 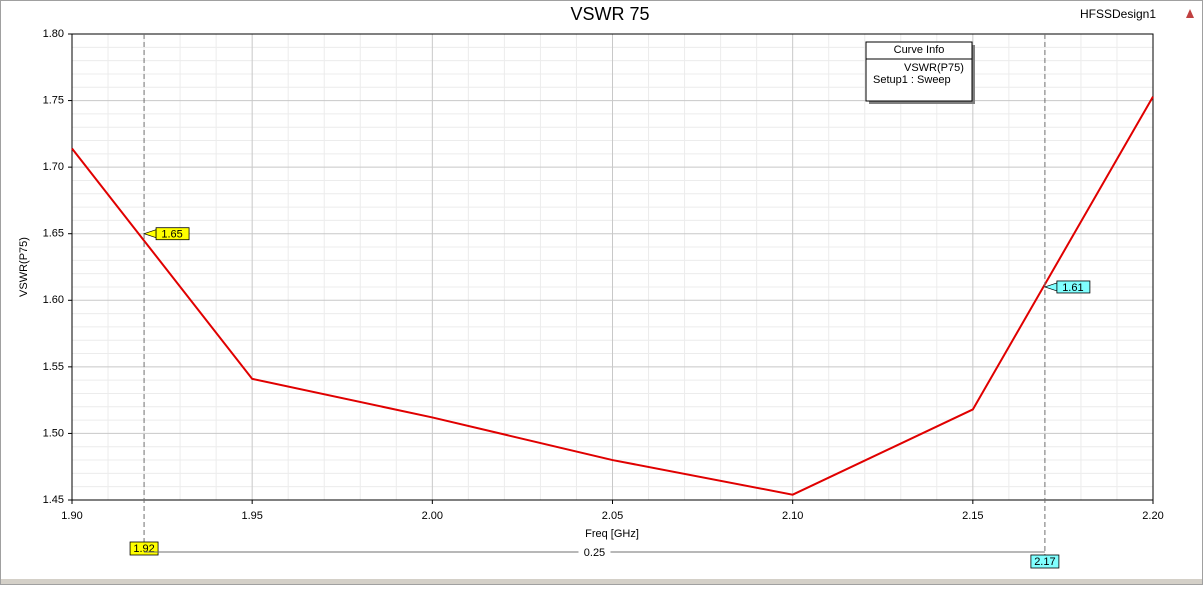 I want to click on marker-x-label: 2.17, so click(x=1044, y=562).